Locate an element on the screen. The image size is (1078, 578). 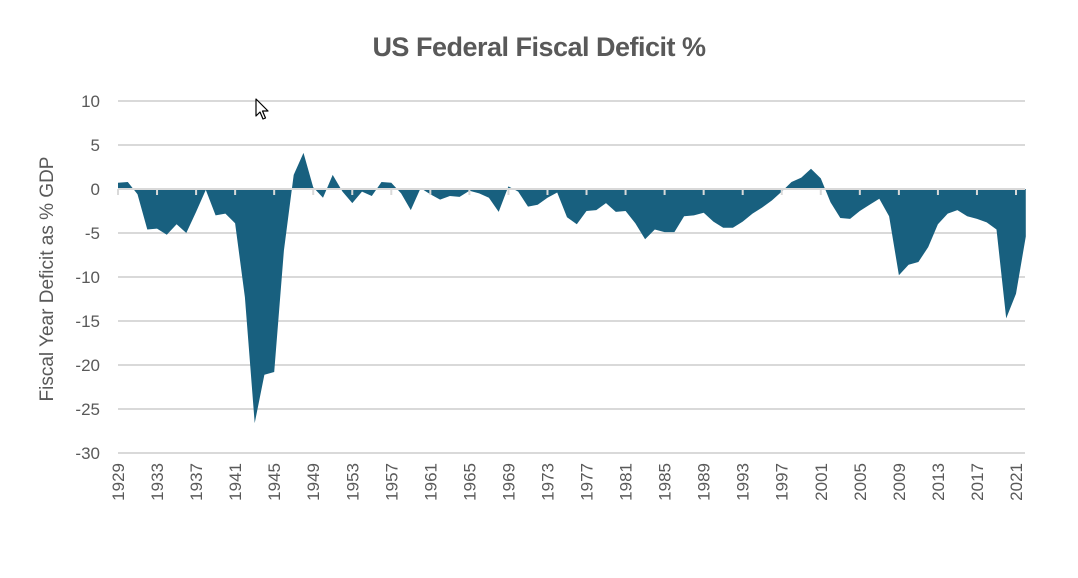
mouse-cursor-icon is located at coordinates (262, 109).